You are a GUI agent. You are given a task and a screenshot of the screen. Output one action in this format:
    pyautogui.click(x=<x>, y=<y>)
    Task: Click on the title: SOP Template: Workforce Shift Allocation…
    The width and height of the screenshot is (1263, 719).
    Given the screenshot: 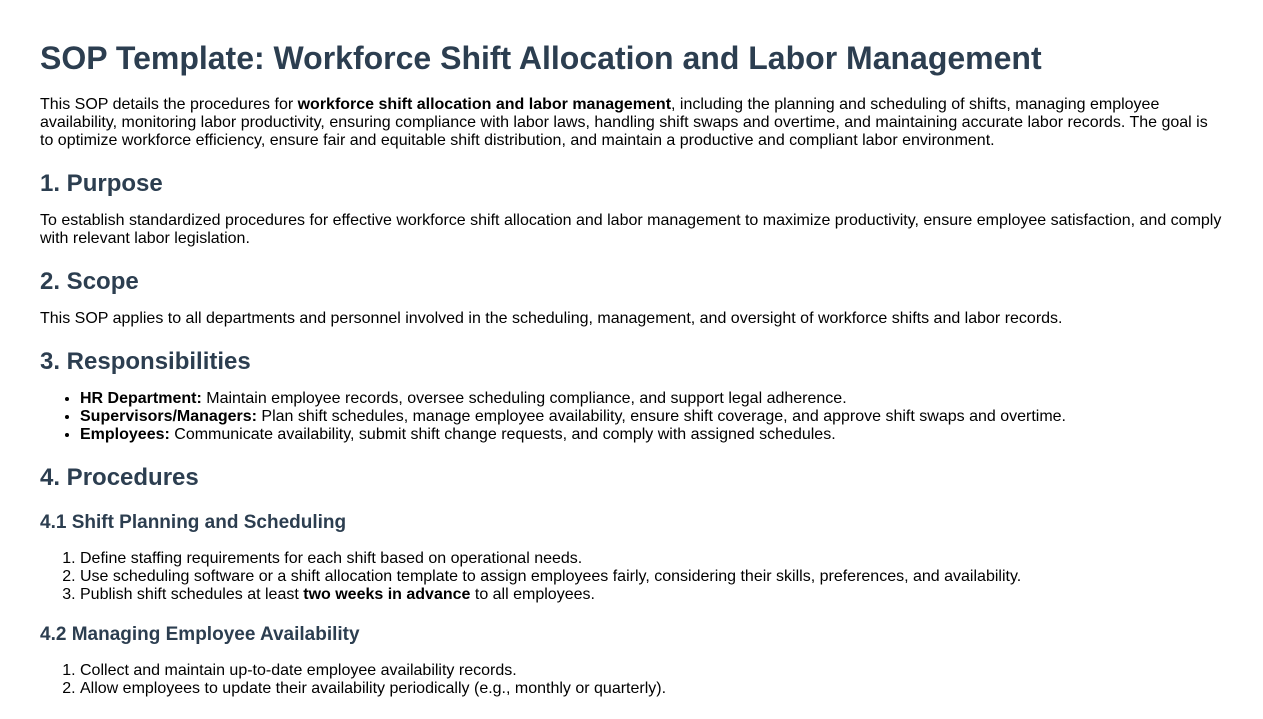 What is the action you would take?
    pyautogui.click(x=541, y=58)
    